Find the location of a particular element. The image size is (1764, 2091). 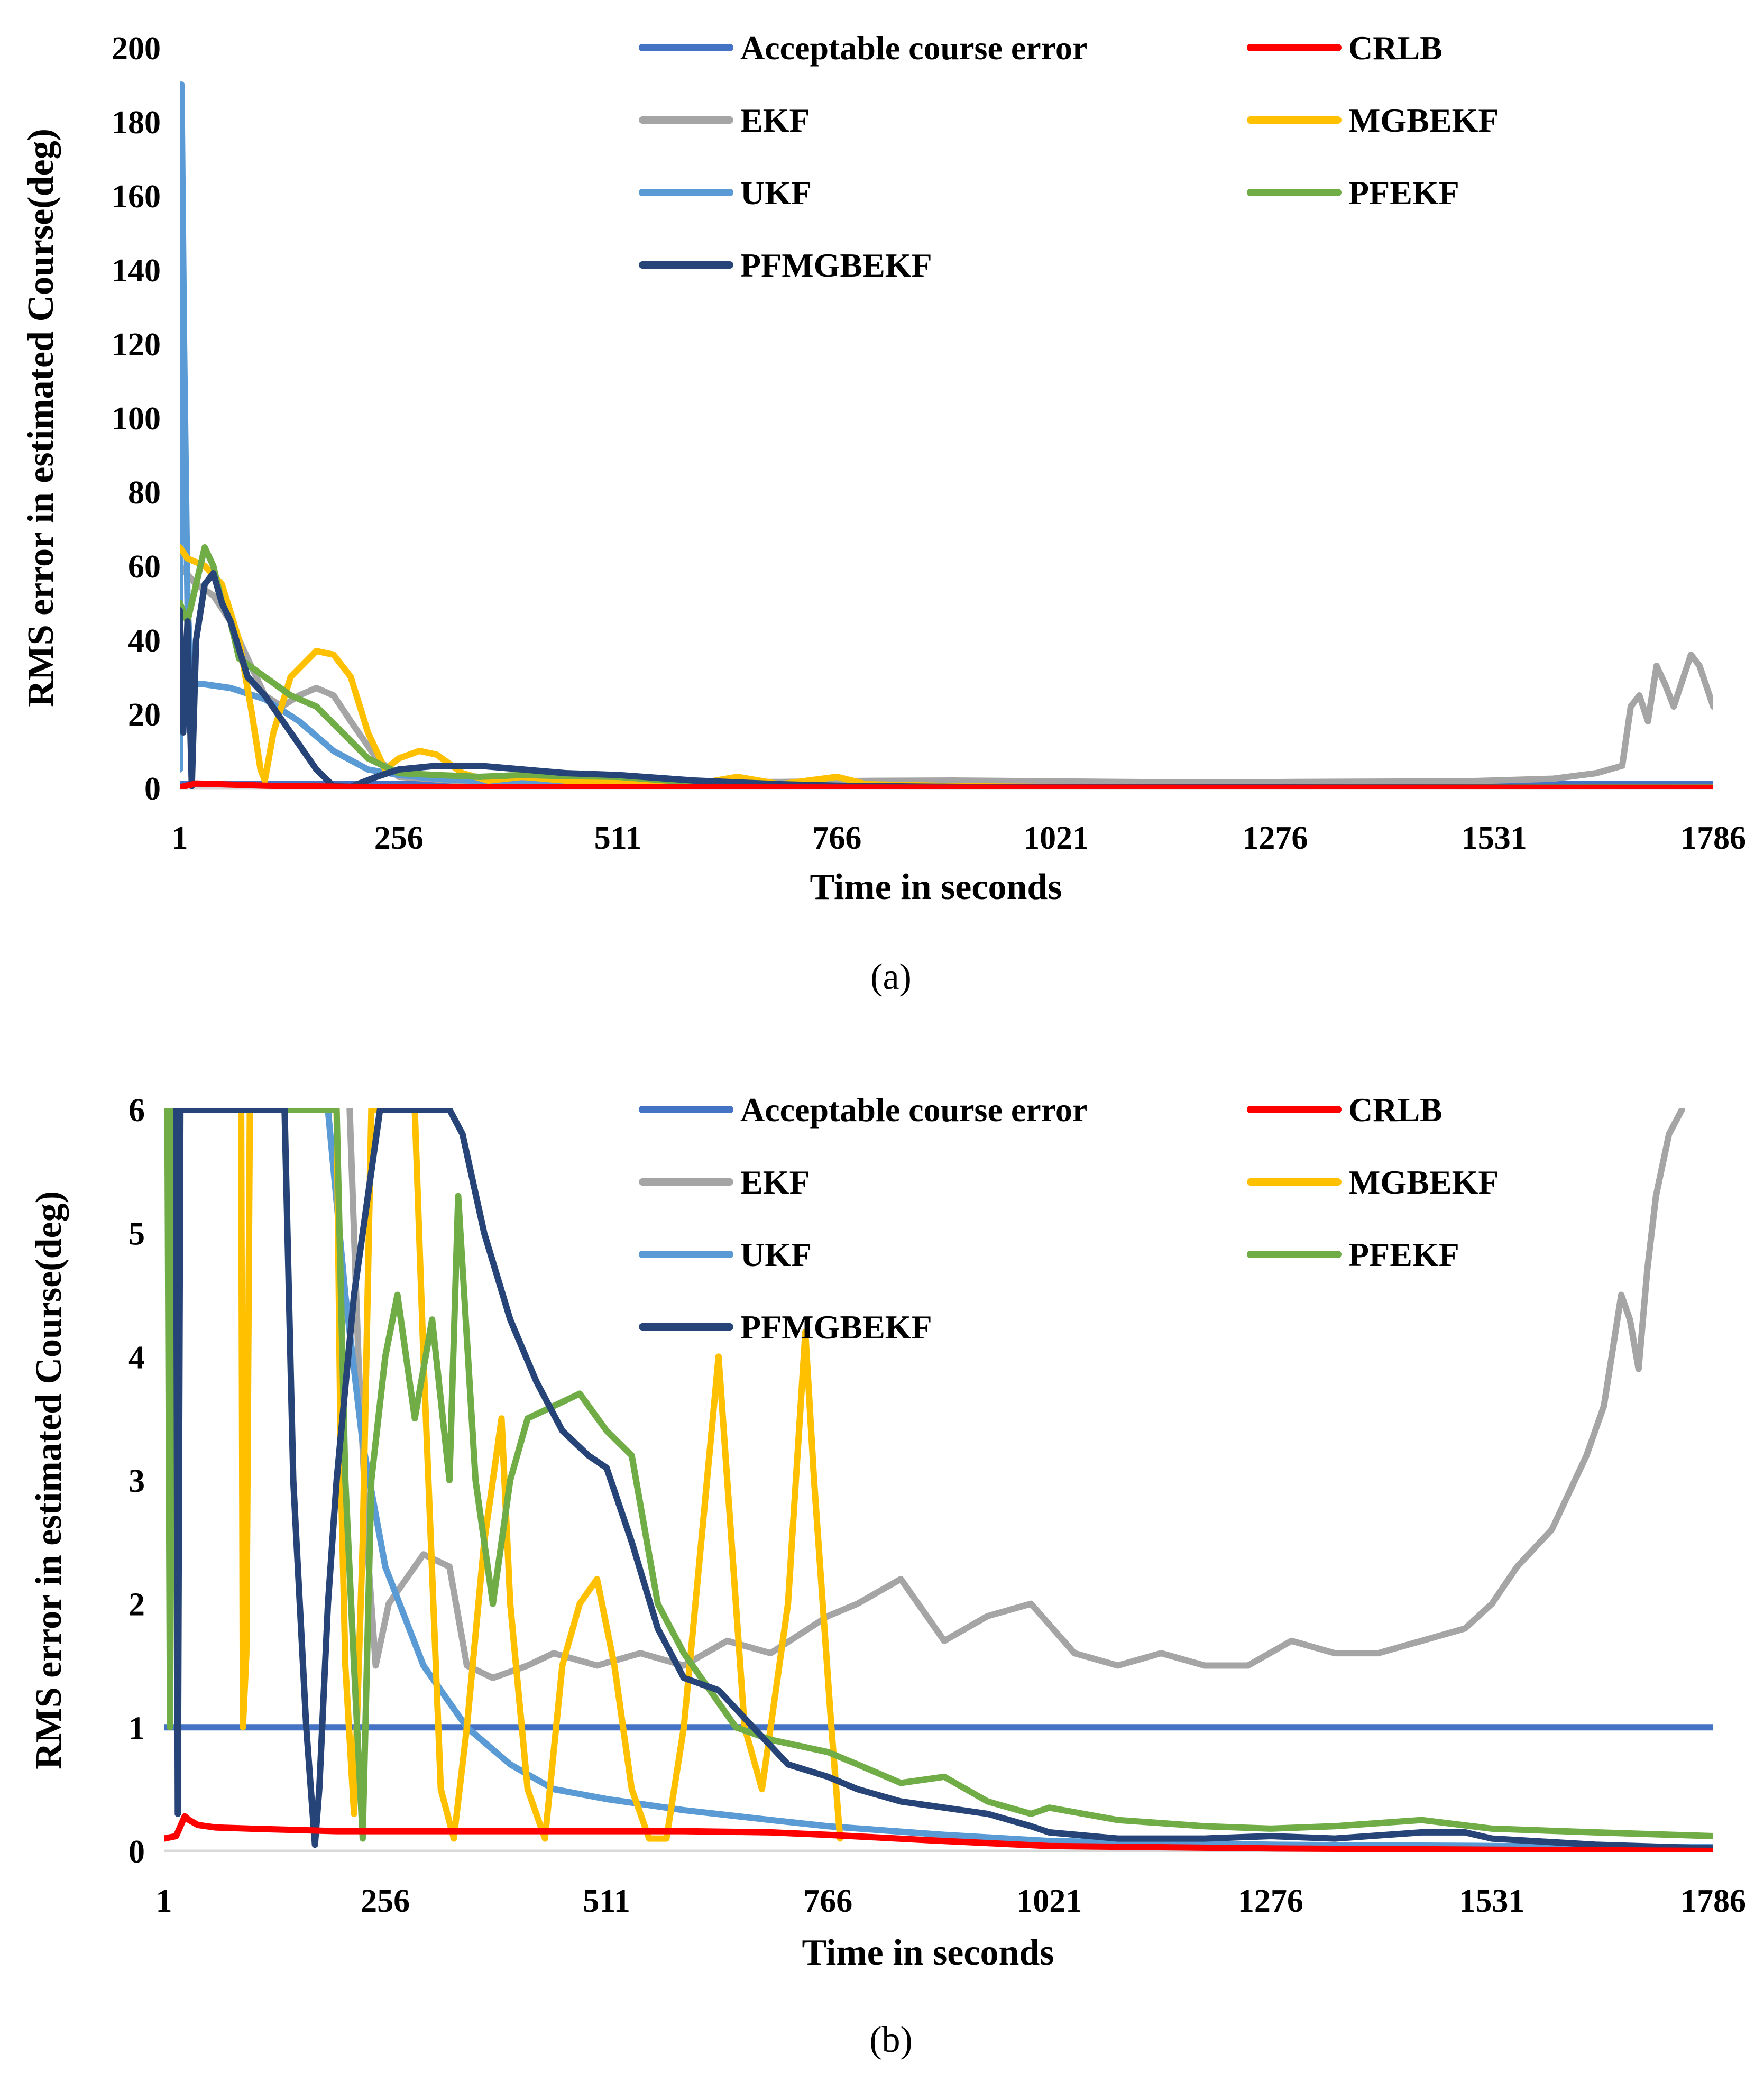

y-tick-label: 6 is located at coordinates (137, 1111).